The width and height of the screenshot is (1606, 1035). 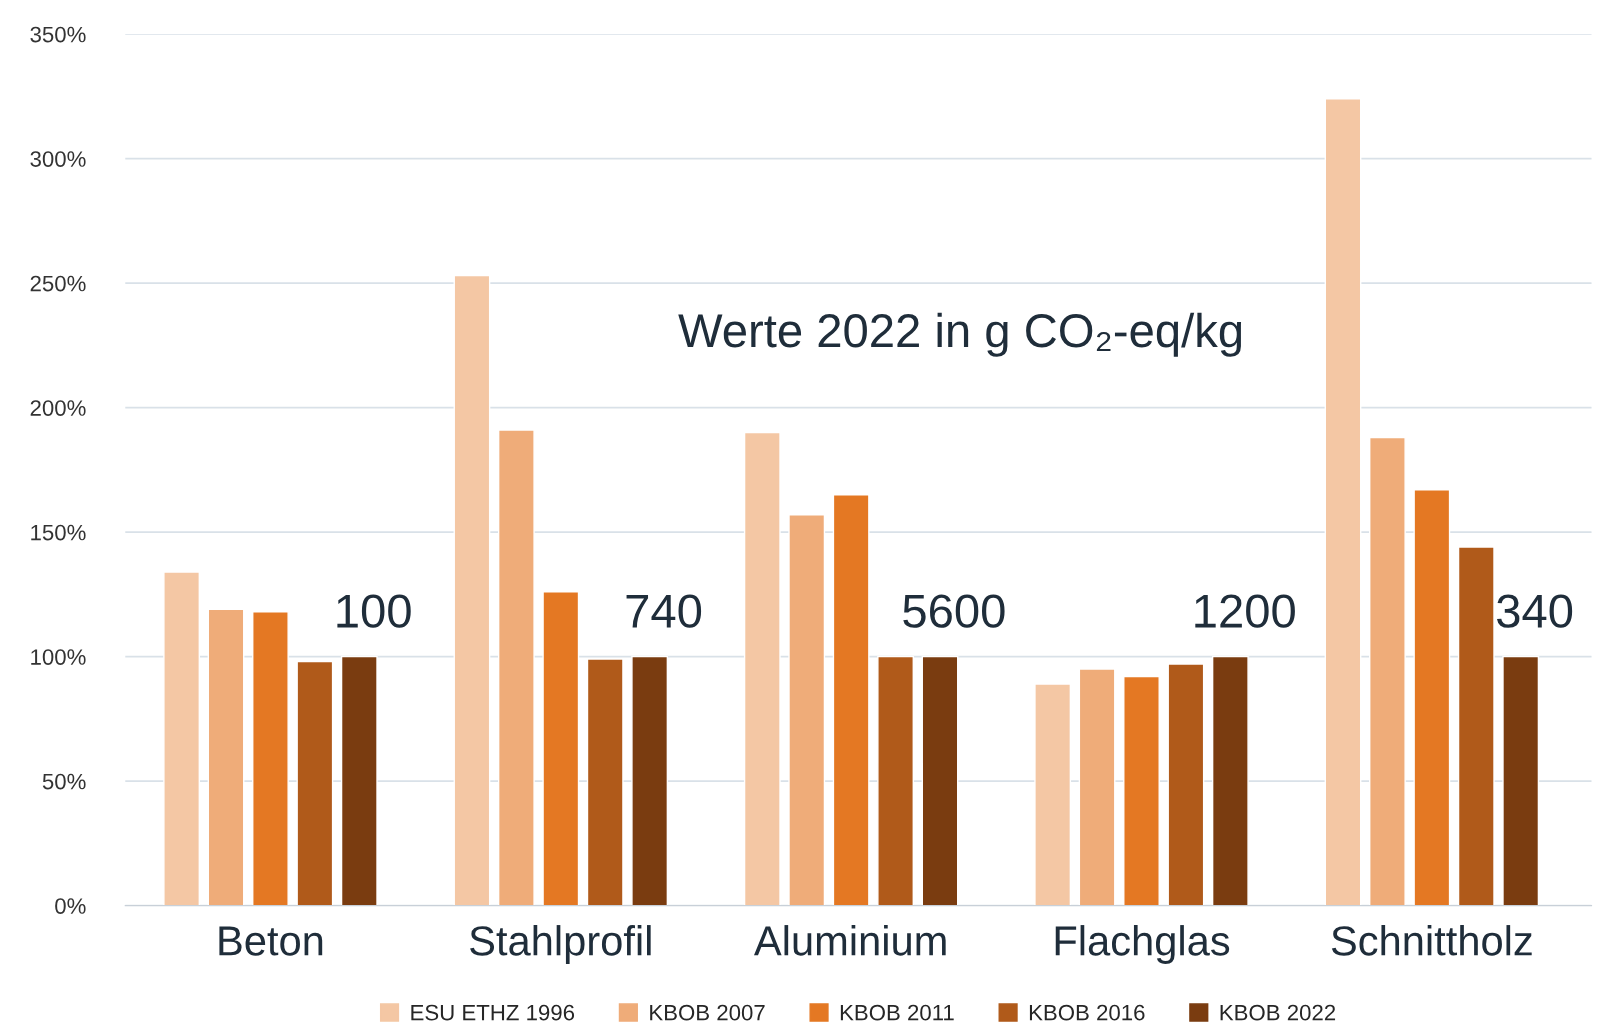 I want to click on annotation: 5600, so click(x=954, y=611).